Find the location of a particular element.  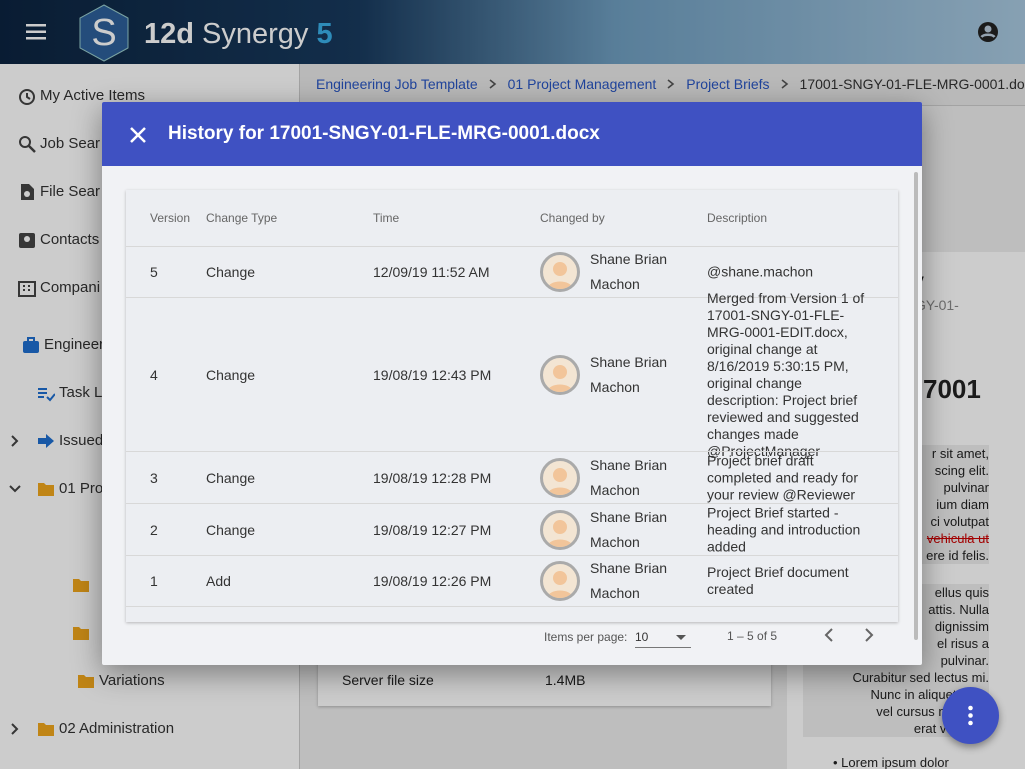

account-button is located at coordinates (988, 32).